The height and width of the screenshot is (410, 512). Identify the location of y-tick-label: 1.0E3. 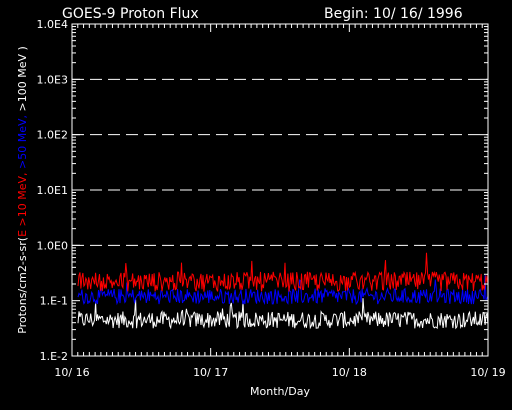
(52, 79).